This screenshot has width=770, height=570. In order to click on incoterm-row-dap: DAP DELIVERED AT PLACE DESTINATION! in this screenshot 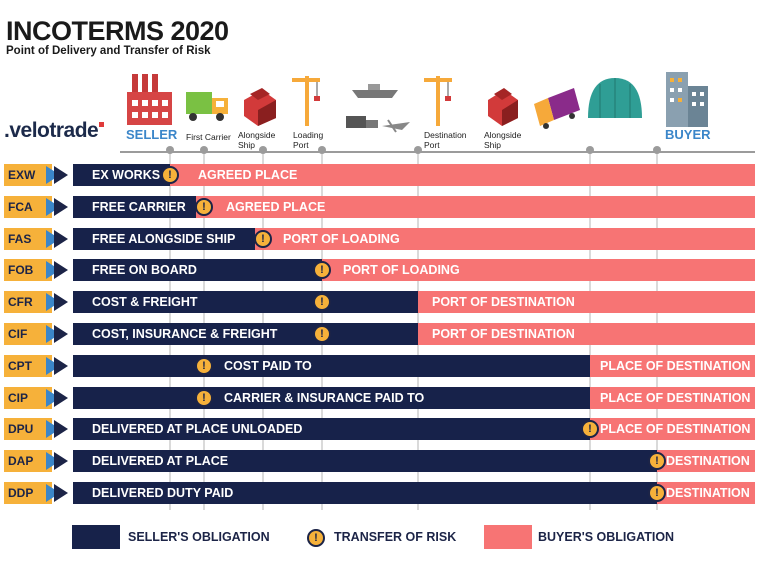, I will do `click(385, 461)`.